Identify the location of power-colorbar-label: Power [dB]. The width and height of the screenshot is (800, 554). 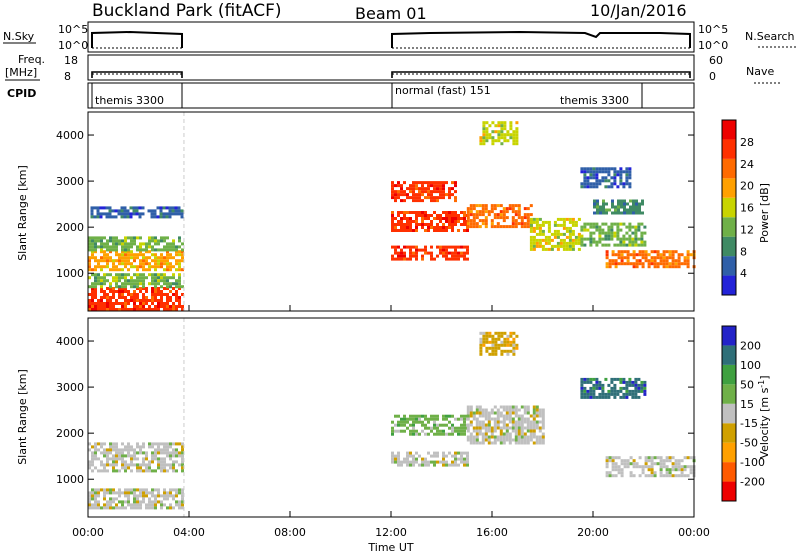
(764, 213).